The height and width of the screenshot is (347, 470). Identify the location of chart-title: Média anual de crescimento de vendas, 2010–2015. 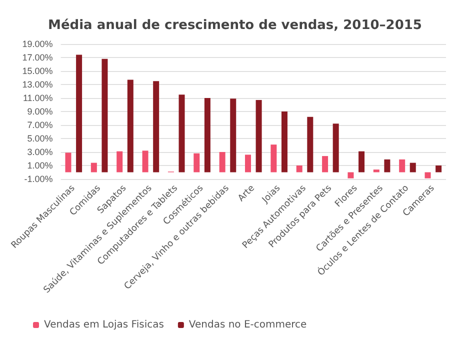
(235, 25).